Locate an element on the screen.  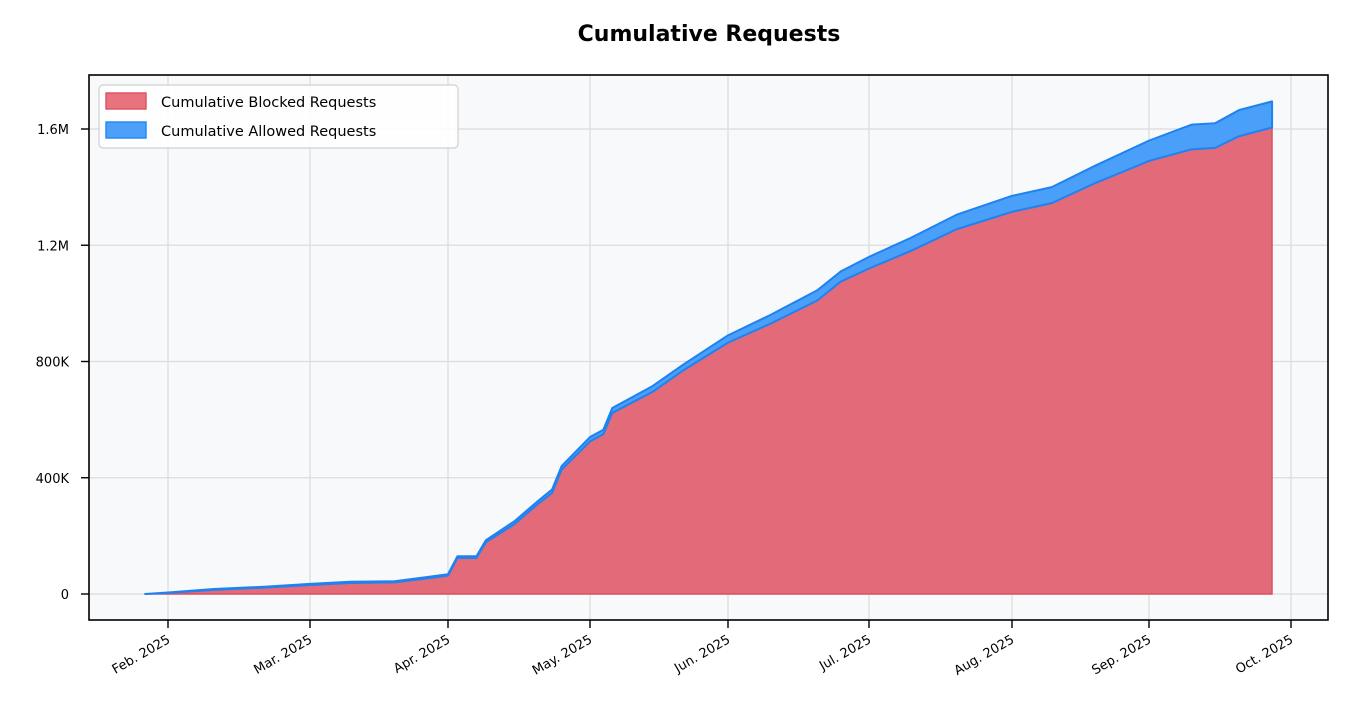
legend-label-blocked: Cumulative Blocked Requests is located at coordinates (268, 103).